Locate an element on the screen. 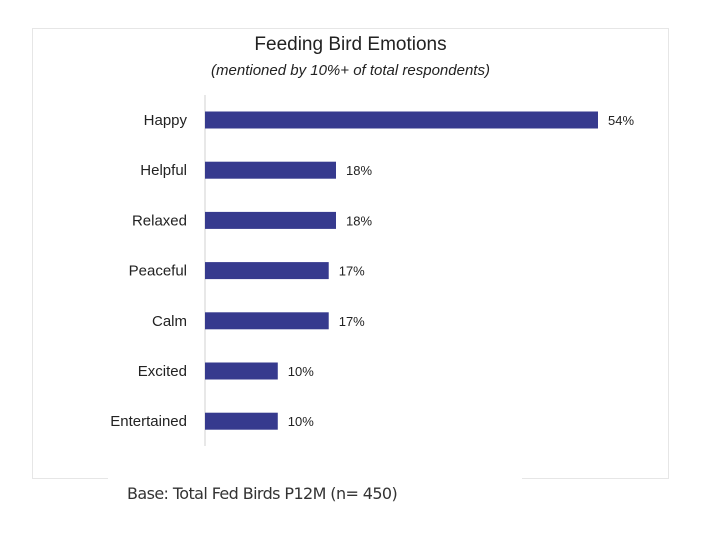 Image resolution: width=712 pixels, height=542 pixels. data-label: 54% is located at coordinates (621, 120).